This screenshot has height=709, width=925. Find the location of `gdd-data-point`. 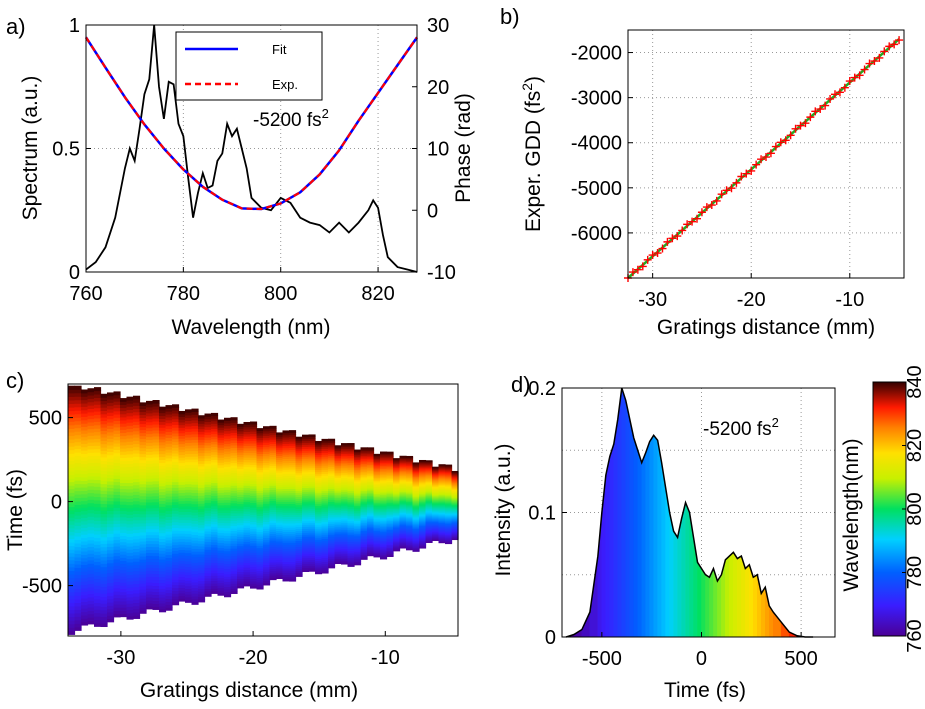

gdd-data-point is located at coordinates (766, 157).